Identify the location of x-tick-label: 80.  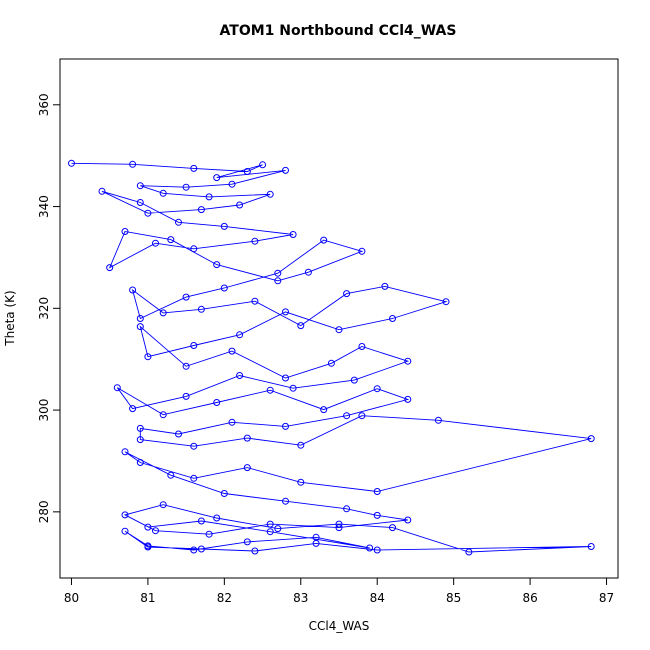
(71, 598).